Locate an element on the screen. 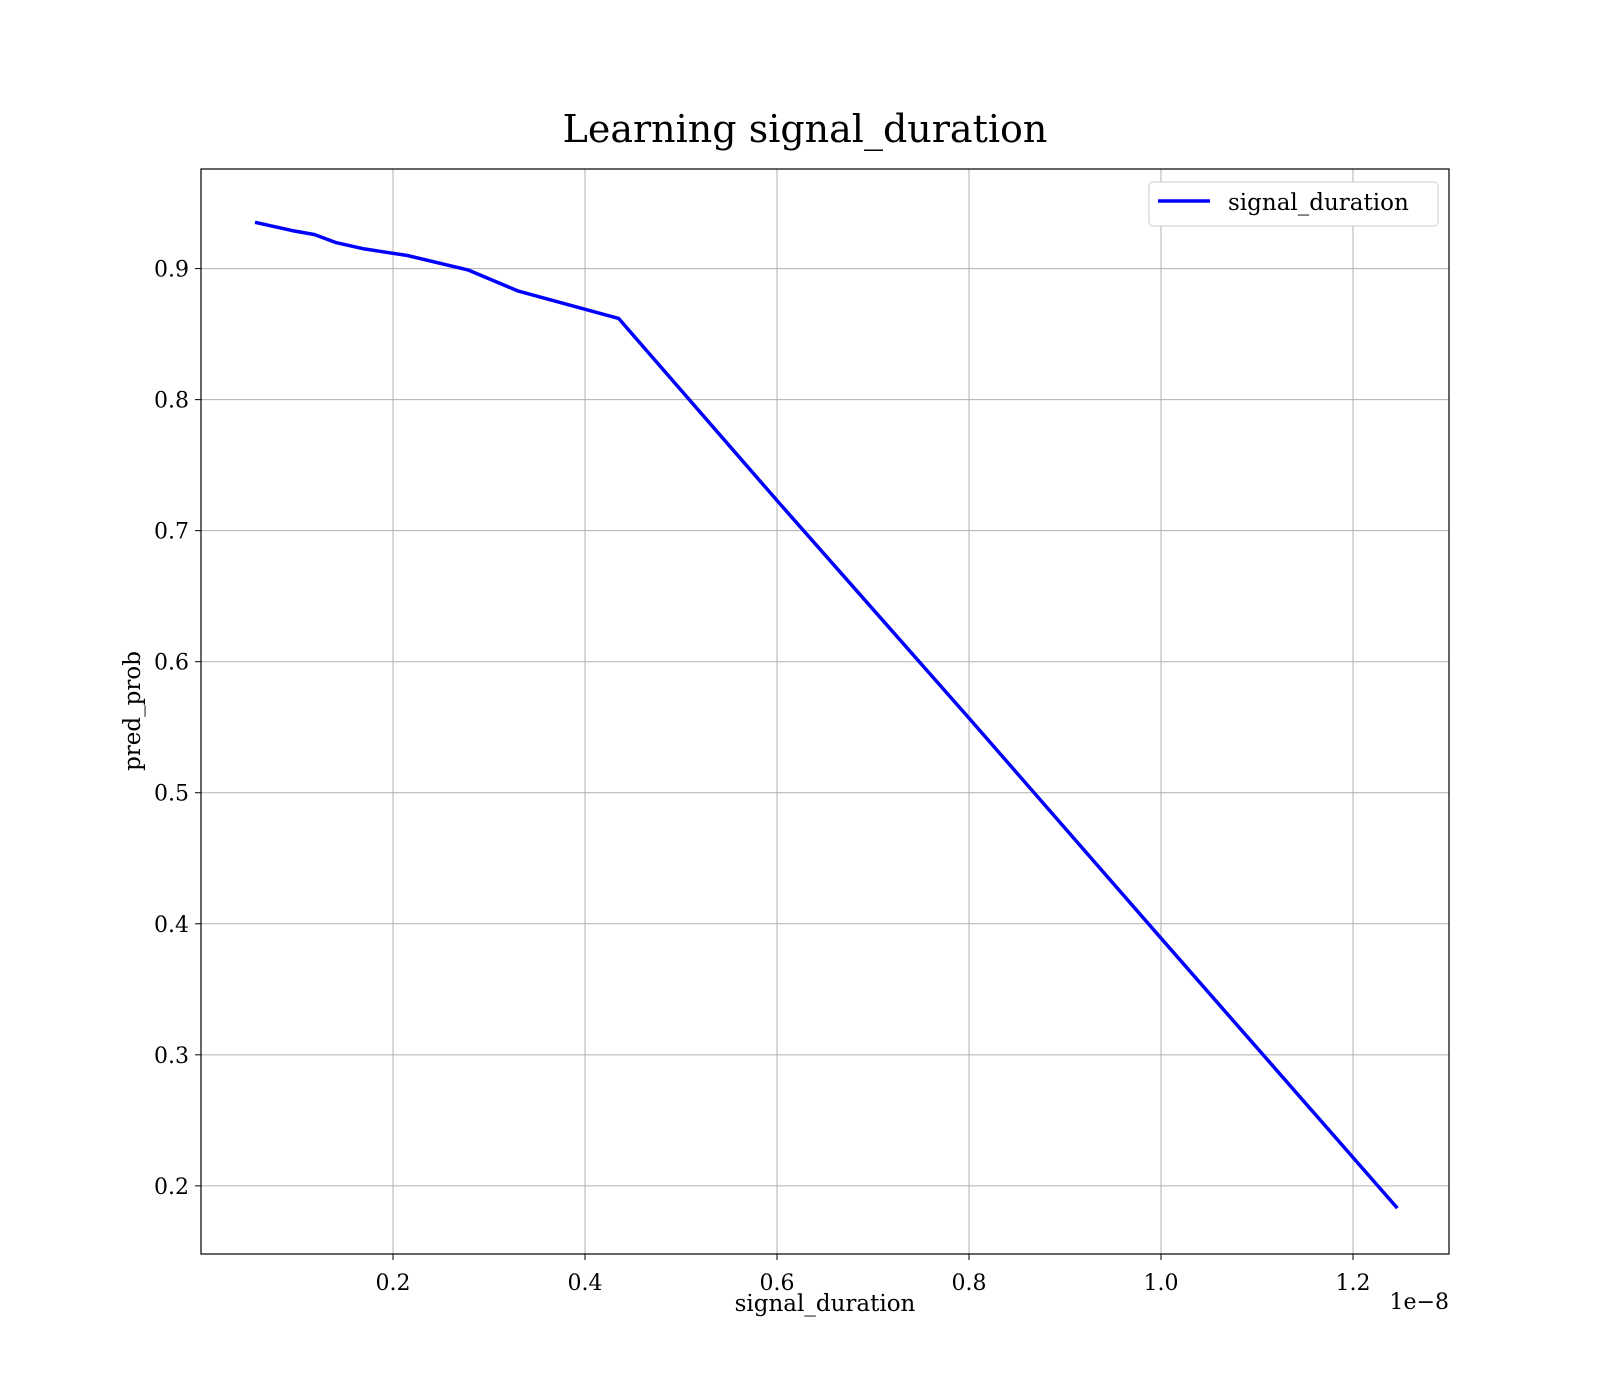 The height and width of the screenshot is (1400, 1600). x-axis-offset-text: 1e−8 is located at coordinates (1419, 1302).